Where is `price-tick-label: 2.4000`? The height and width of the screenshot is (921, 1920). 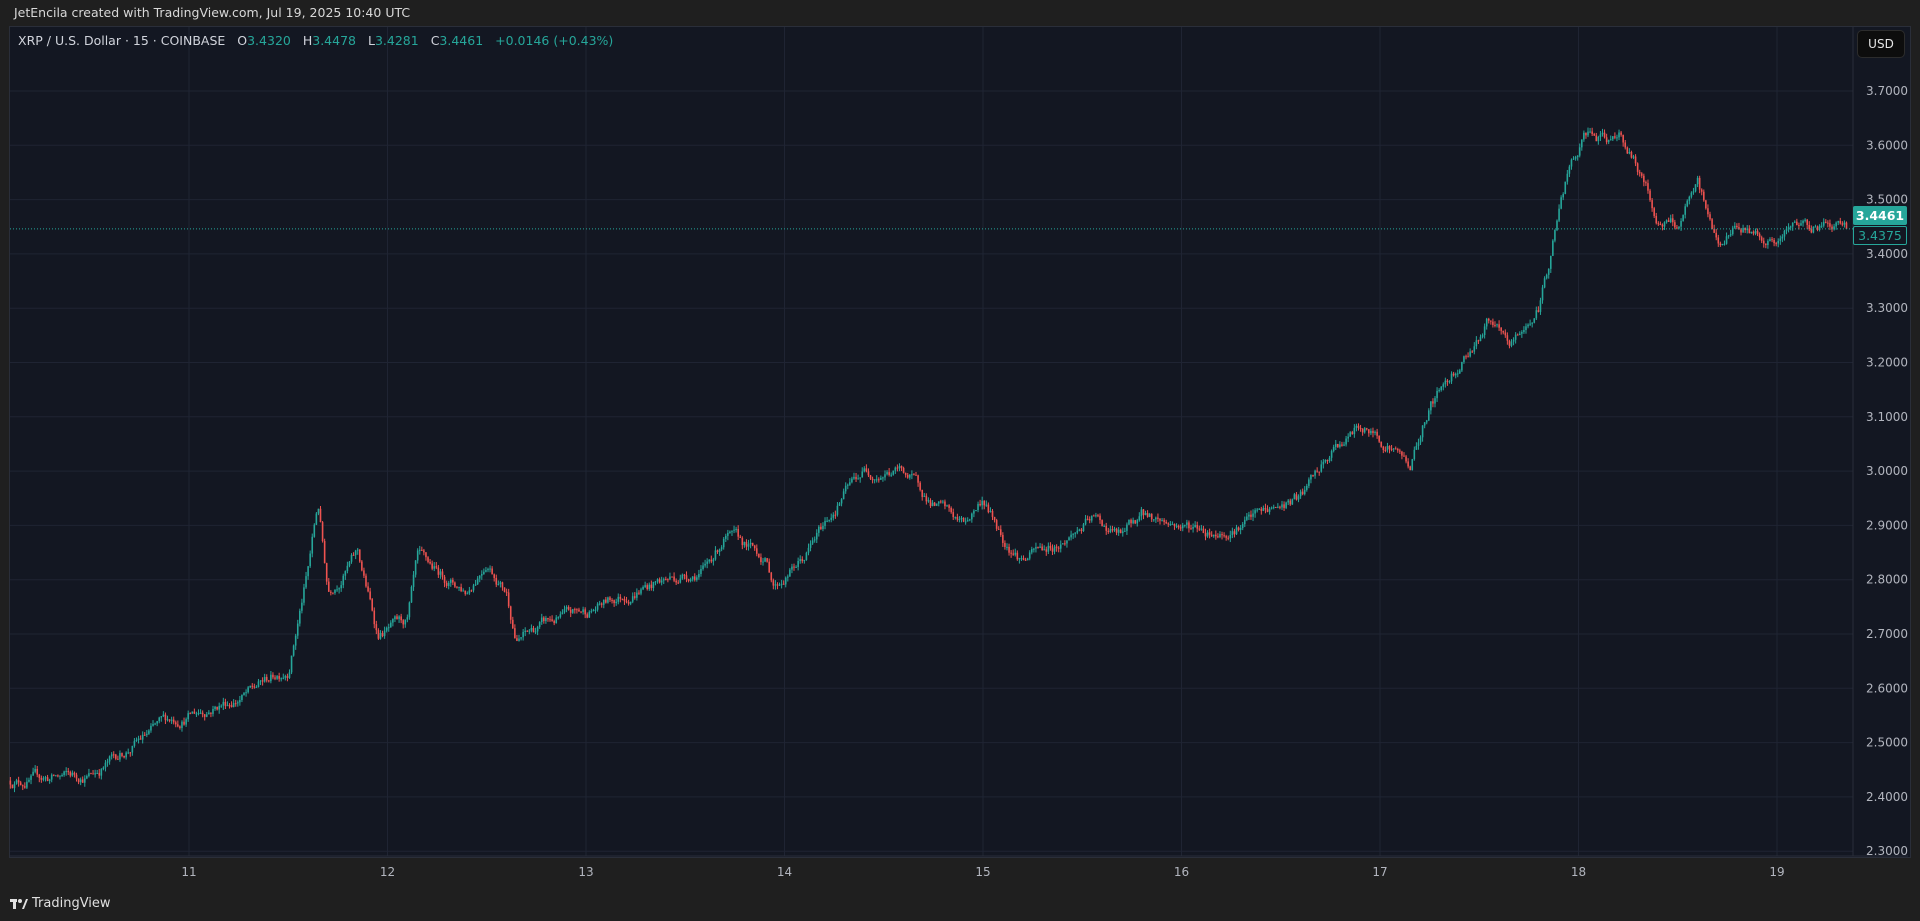
price-tick-label: 2.4000 is located at coordinates (1887, 797).